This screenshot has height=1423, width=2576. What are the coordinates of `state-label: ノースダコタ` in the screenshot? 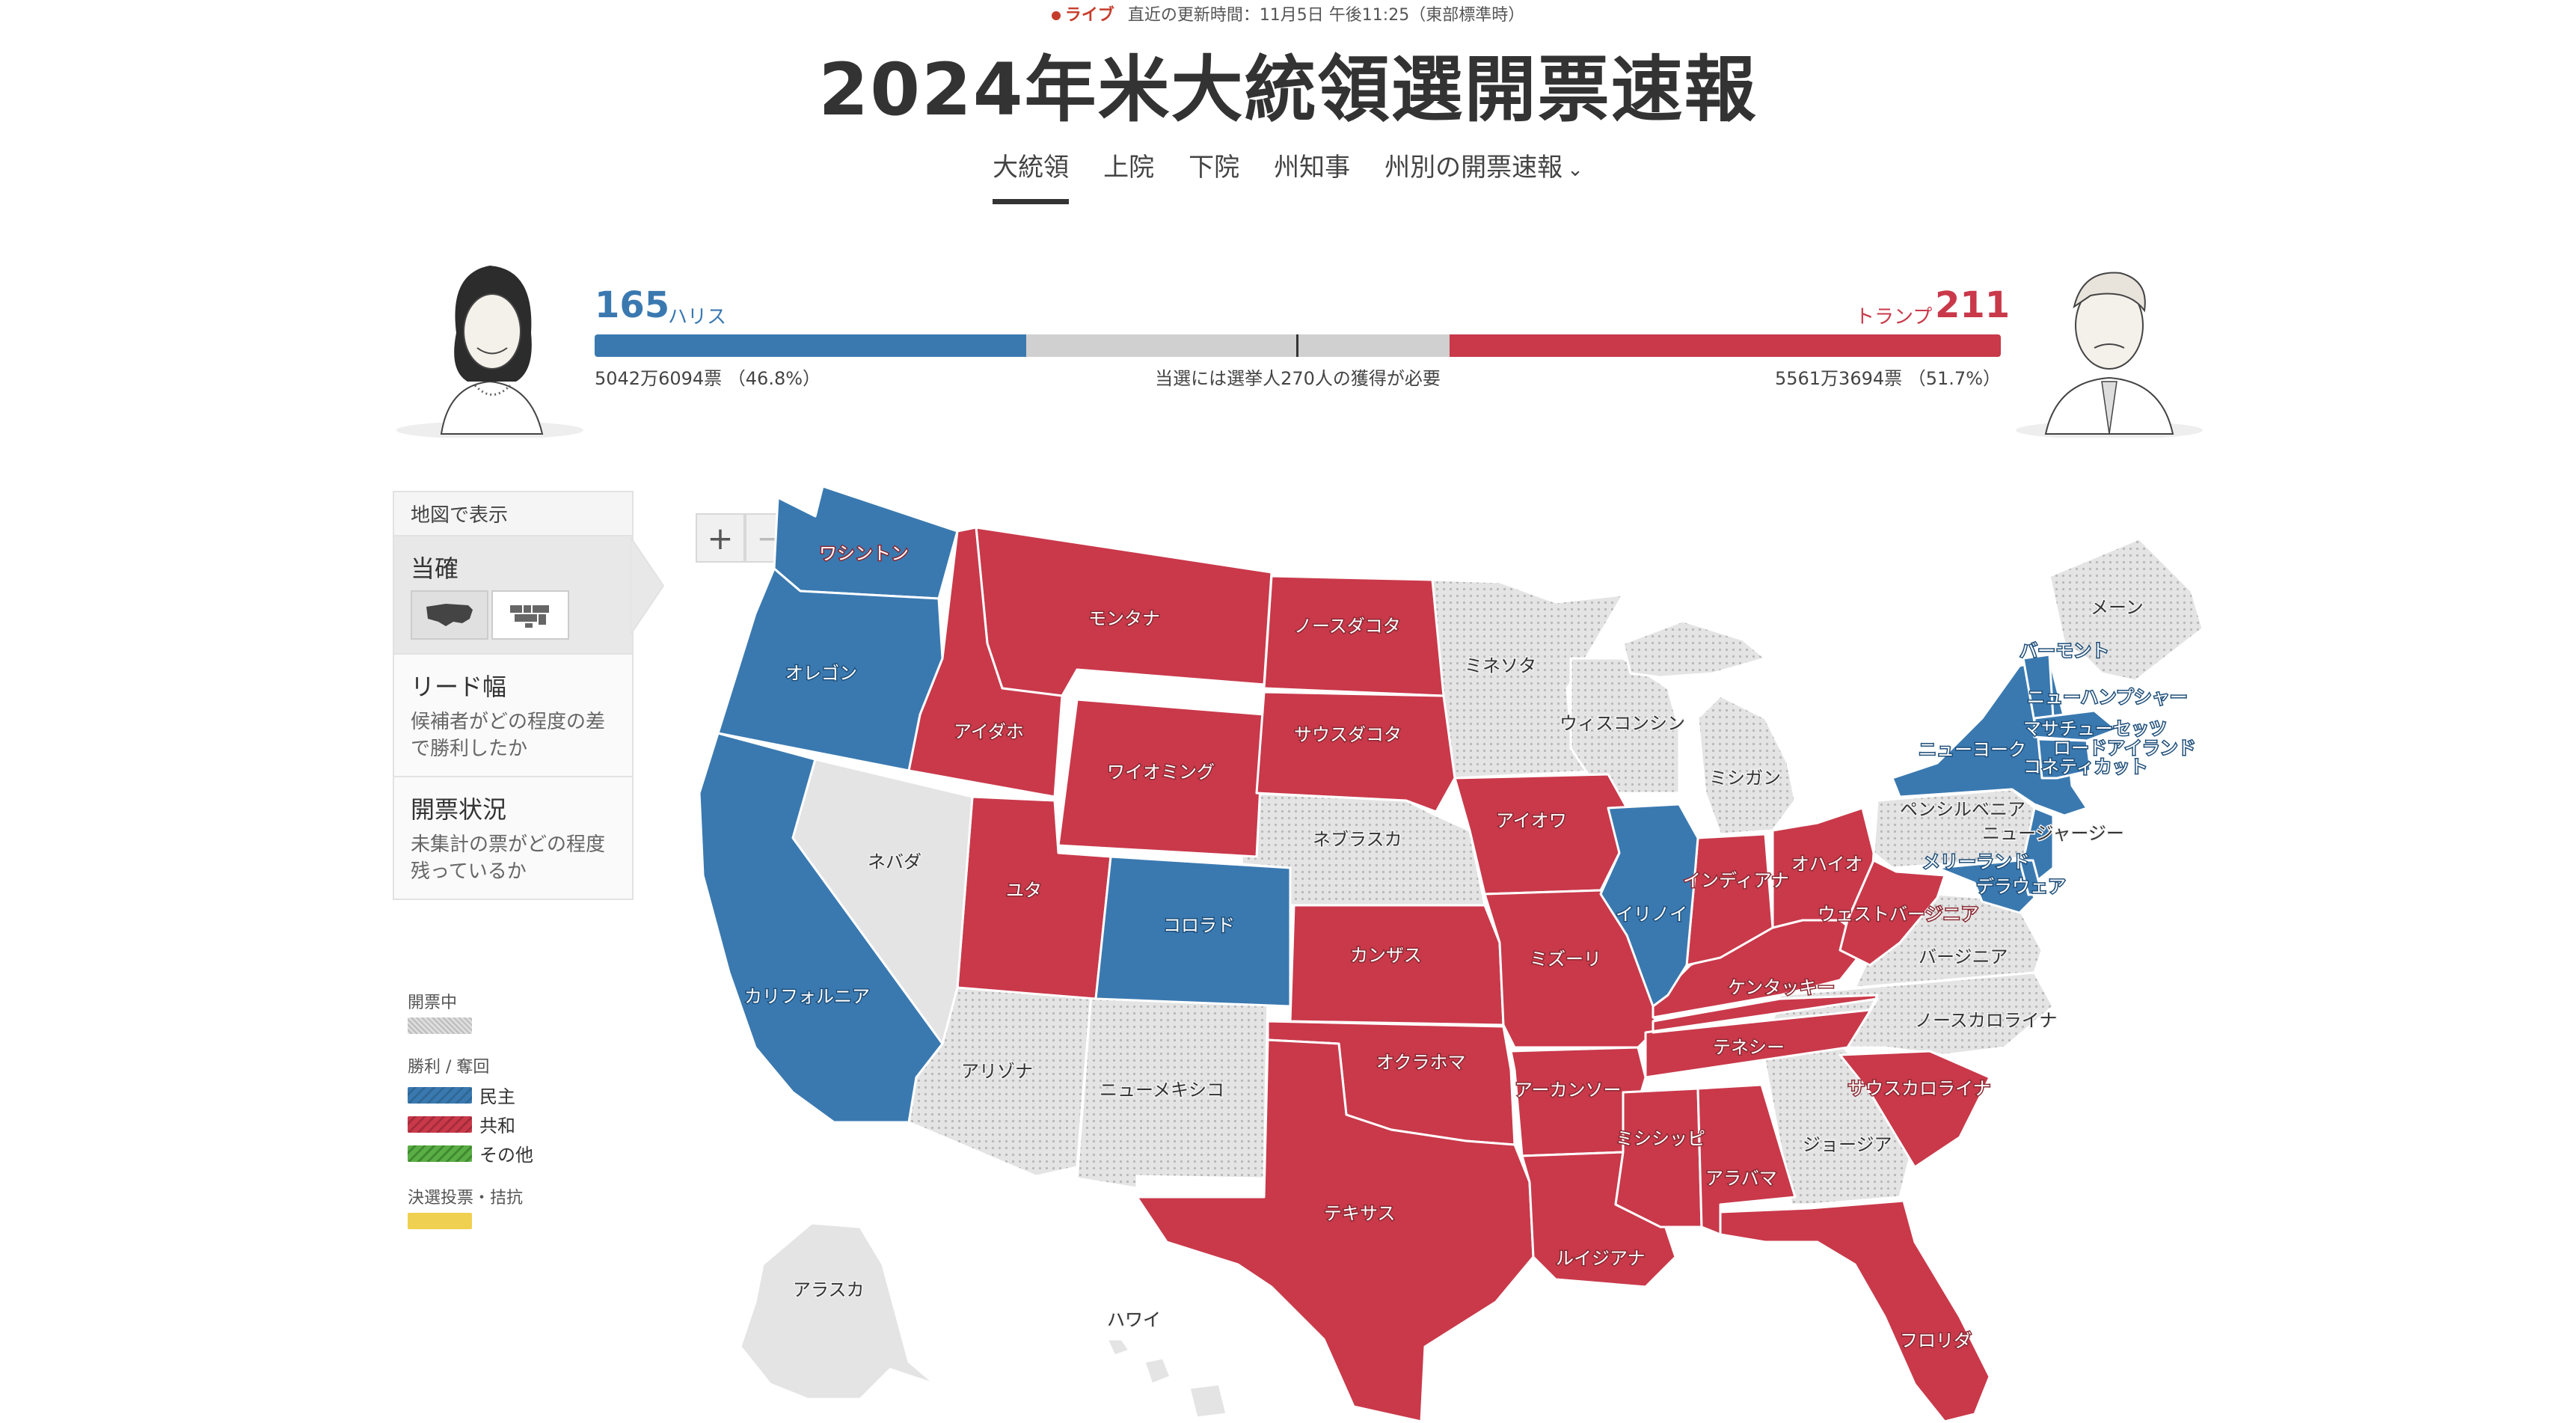 It's located at (1347, 626).